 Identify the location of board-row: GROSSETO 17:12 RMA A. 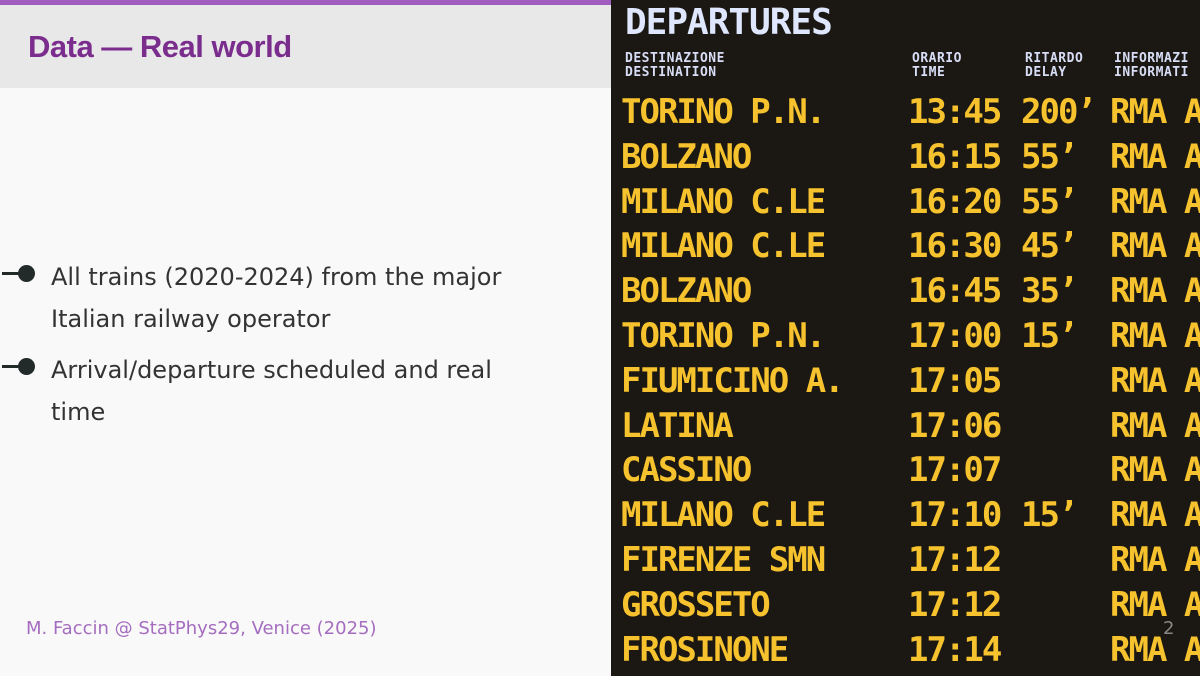
(905, 605).